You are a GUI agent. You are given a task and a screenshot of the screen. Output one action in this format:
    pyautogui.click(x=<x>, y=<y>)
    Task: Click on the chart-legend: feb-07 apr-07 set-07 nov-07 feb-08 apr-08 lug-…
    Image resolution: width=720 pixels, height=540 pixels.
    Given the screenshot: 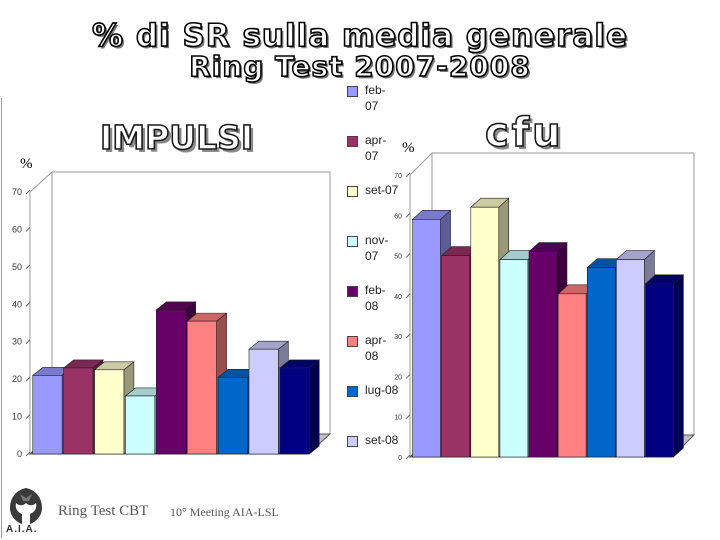 What is the action you would take?
    pyautogui.click(x=375, y=282)
    